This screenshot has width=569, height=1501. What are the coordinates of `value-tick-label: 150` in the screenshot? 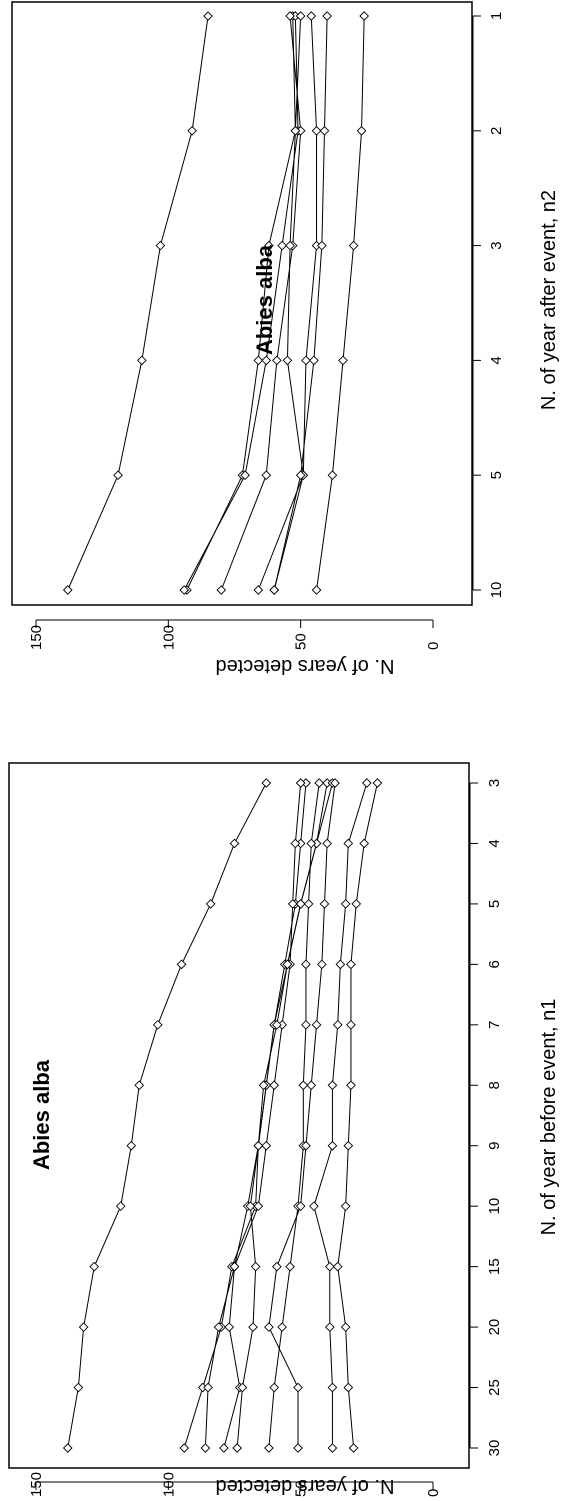 It's located at (36, 637).